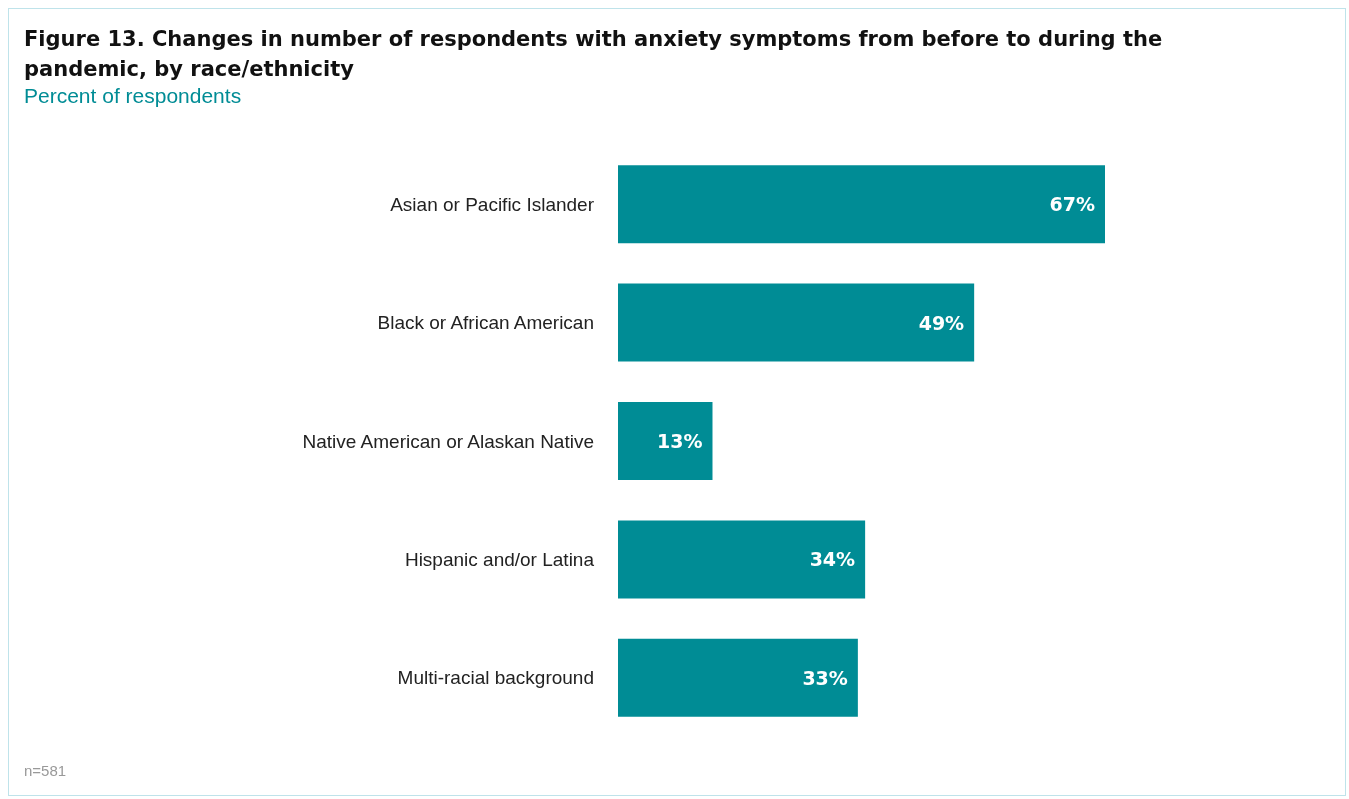 The image size is (1349, 799). Describe the element at coordinates (832, 559) in the screenshot. I see `data-label: 34%` at that location.